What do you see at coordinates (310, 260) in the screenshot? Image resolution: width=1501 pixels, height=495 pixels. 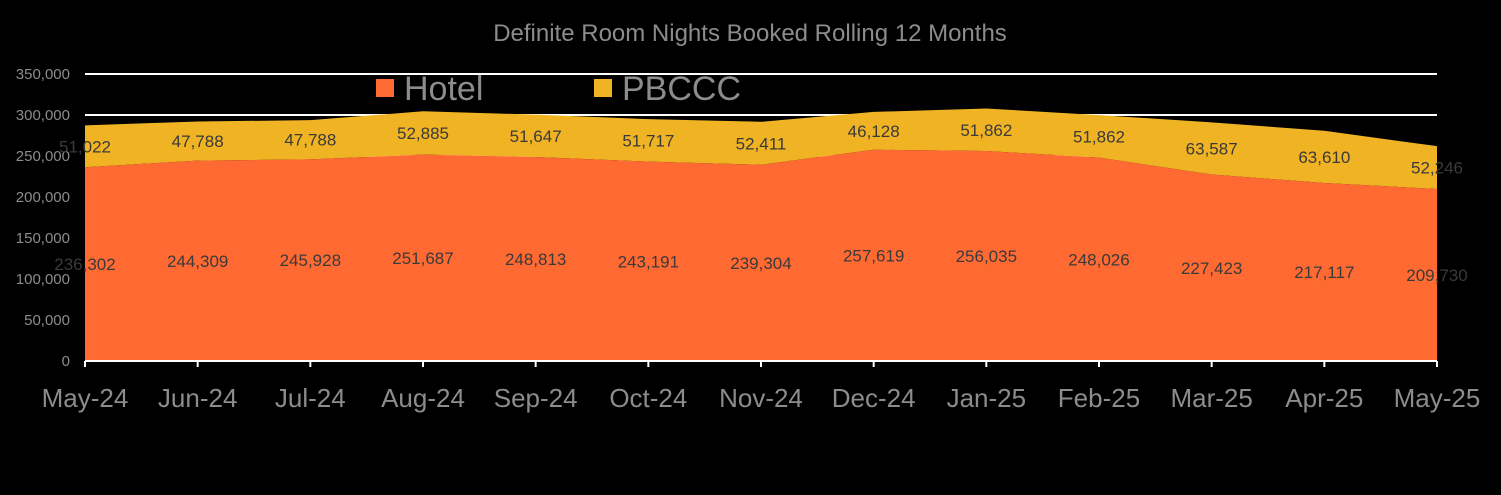 I see `data-label-hotel: 245,928` at bounding box center [310, 260].